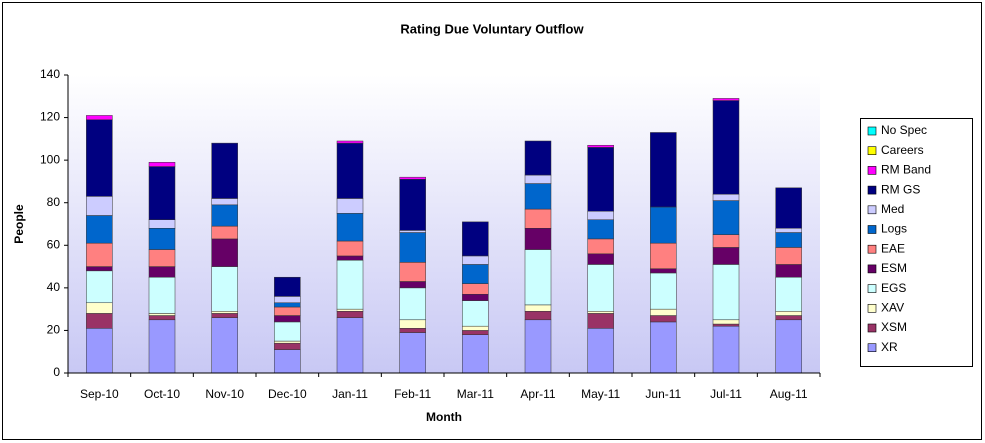 Image resolution: width=985 pixels, height=443 pixels. Describe the element at coordinates (287, 394) in the screenshot. I see `x-tick-label: Dec-10` at that location.